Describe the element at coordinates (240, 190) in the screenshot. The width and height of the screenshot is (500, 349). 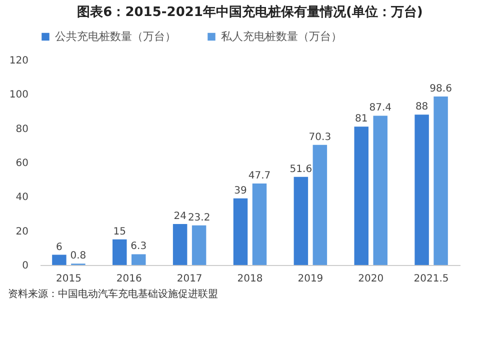
I see `data-label: 39` at that location.